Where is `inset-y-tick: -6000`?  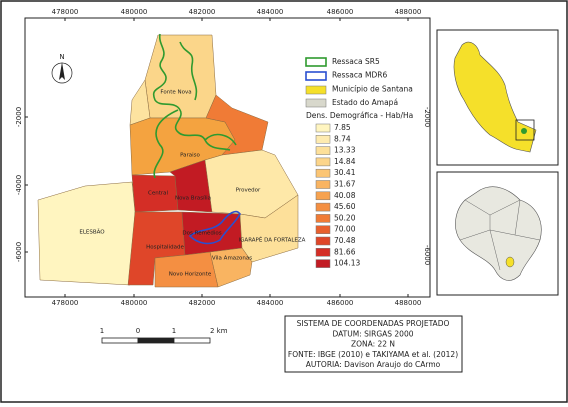 inset-y-tick: -6000 is located at coordinates (427, 255).